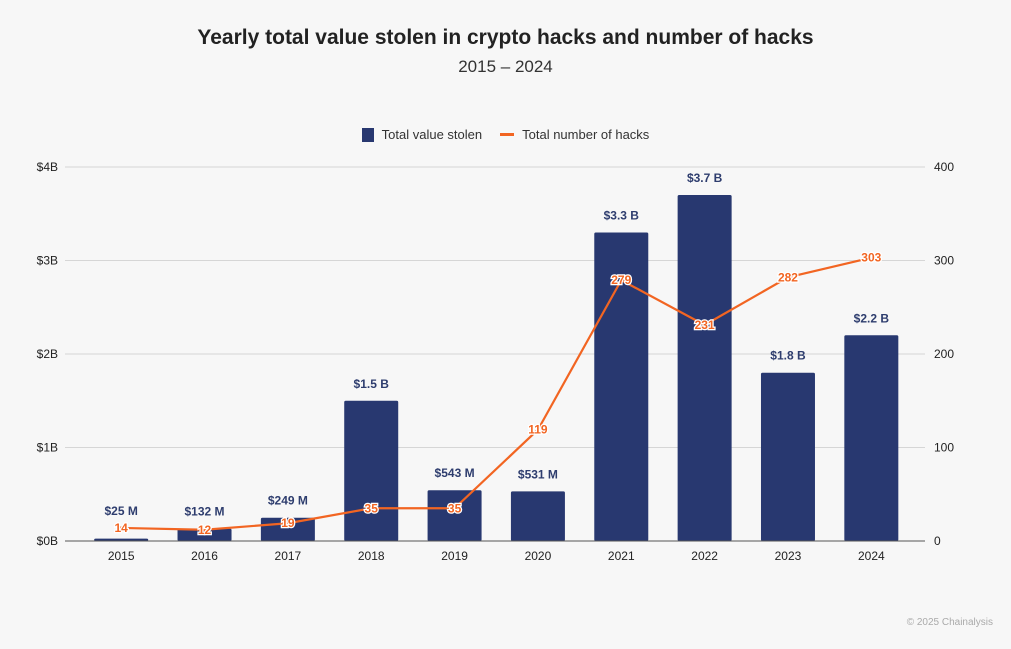 This screenshot has width=1011, height=649. What do you see at coordinates (537, 516) in the screenshot?
I see `bar-2020` at bounding box center [537, 516].